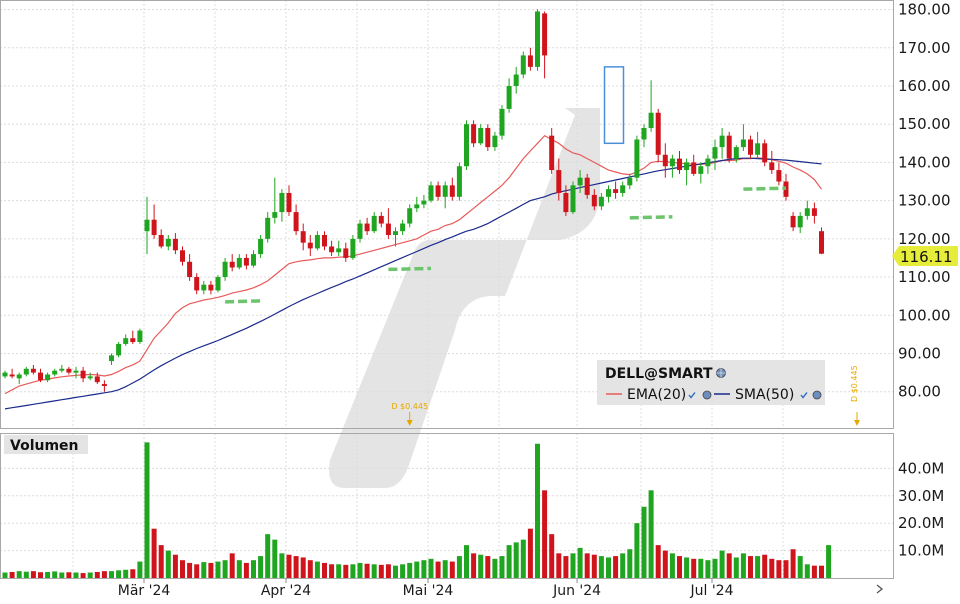 The width and height of the screenshot is (960, 604). I want to click on ema-globe-icon, so click(707, 395).